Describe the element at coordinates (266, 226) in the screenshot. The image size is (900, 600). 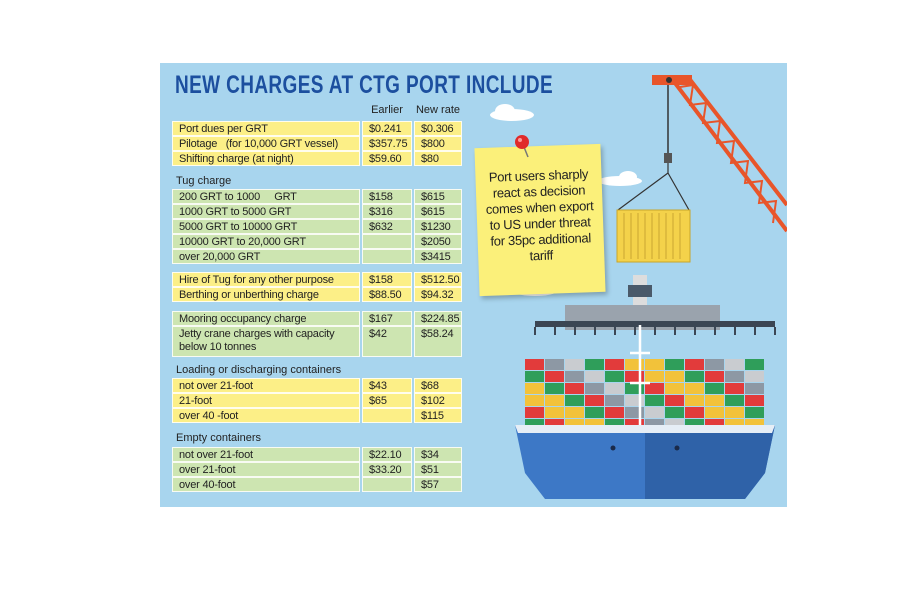
I see `row-label: 5000 GRT to 10000 GRT` at that location.